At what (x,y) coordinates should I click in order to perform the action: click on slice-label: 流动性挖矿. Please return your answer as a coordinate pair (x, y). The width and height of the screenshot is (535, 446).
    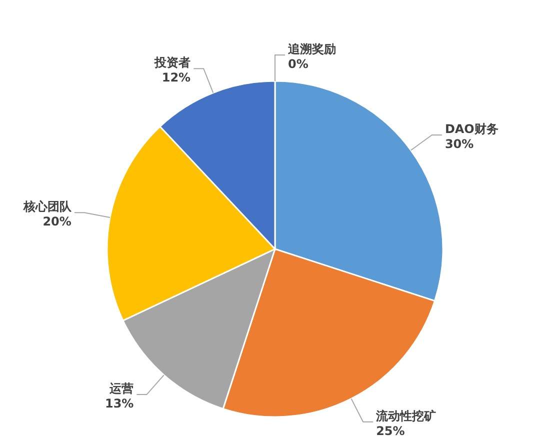
    Looking at the image, I should click on (405, 415).